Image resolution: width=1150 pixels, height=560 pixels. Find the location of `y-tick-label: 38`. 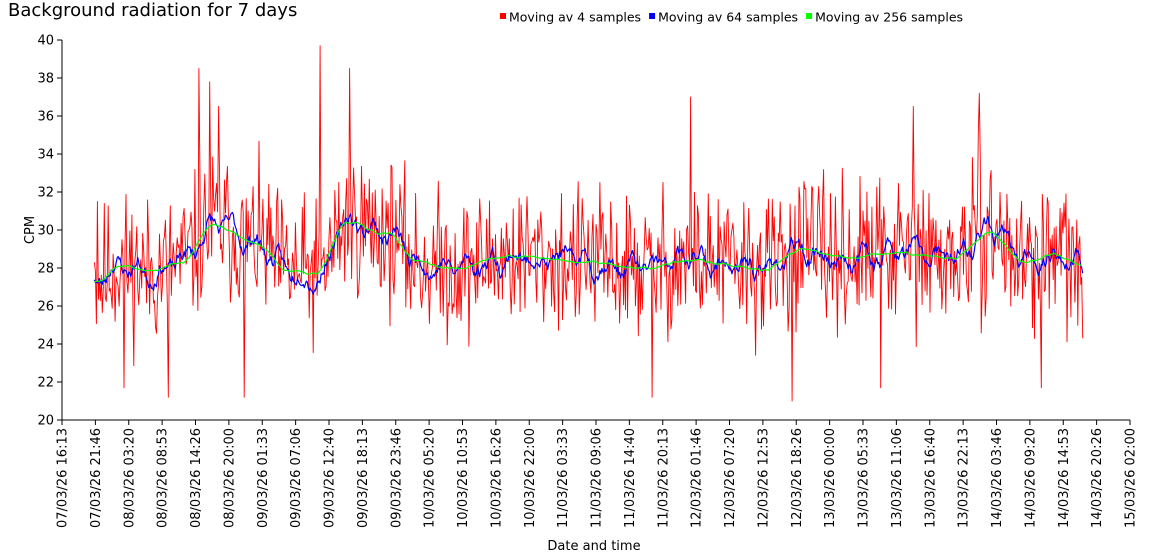

y-tick-label: 38 is located at coordinates (45, 79).